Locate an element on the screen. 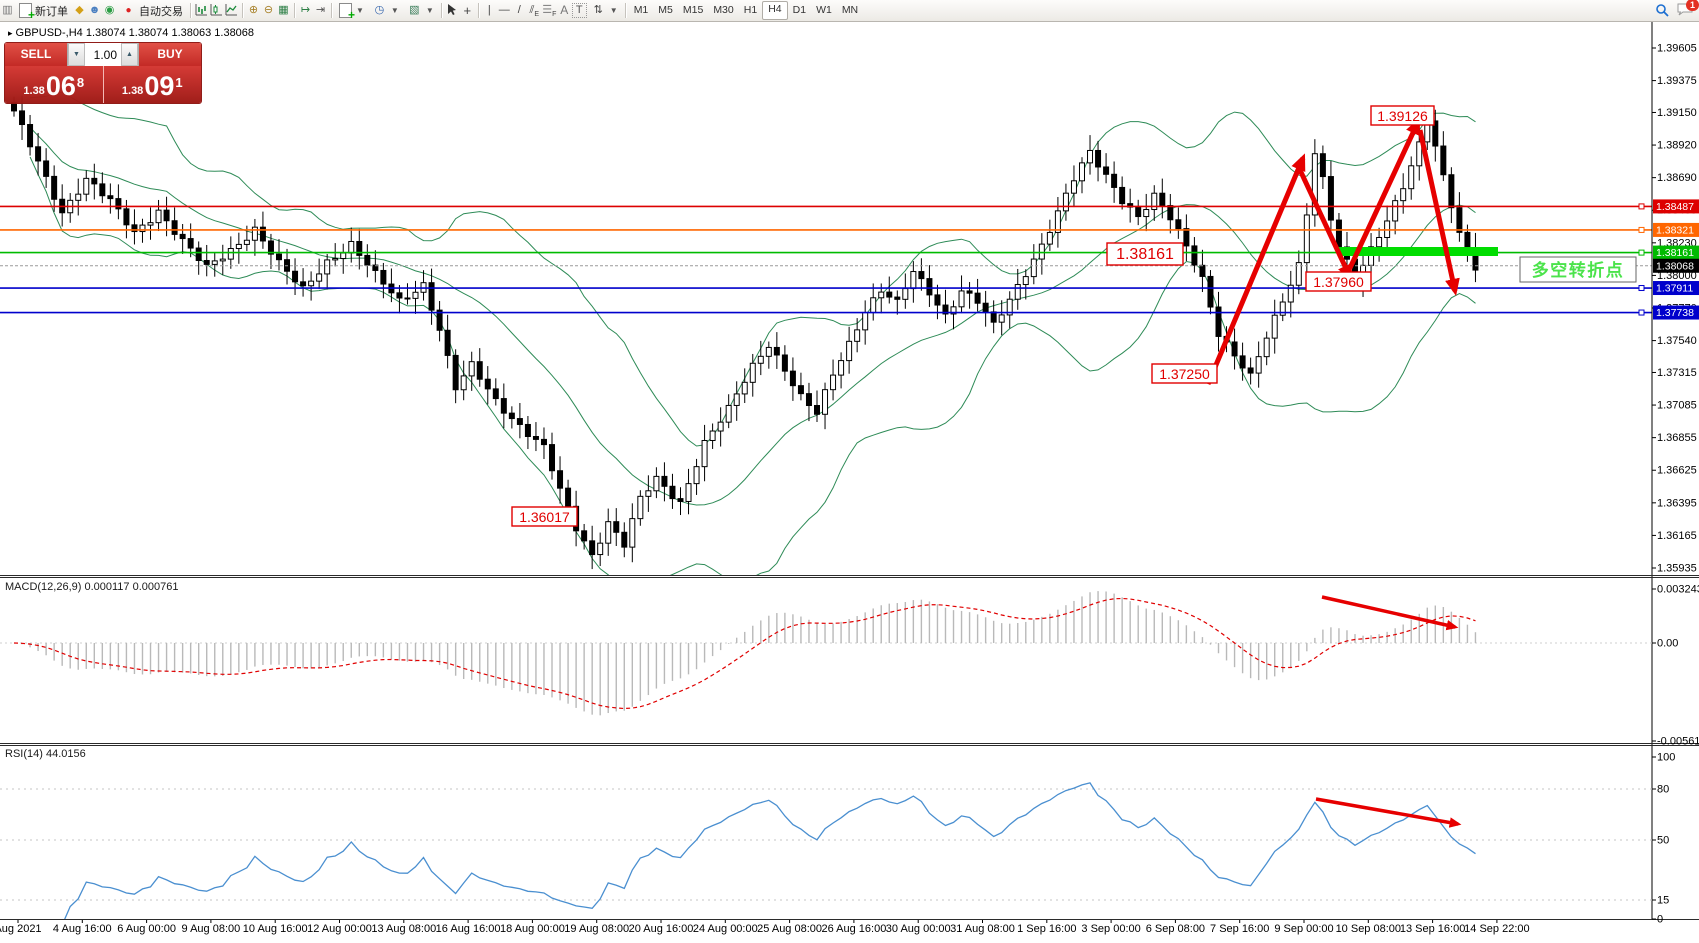  price-annotation-text: 1.39126 is located at coordinates (1402, 116).